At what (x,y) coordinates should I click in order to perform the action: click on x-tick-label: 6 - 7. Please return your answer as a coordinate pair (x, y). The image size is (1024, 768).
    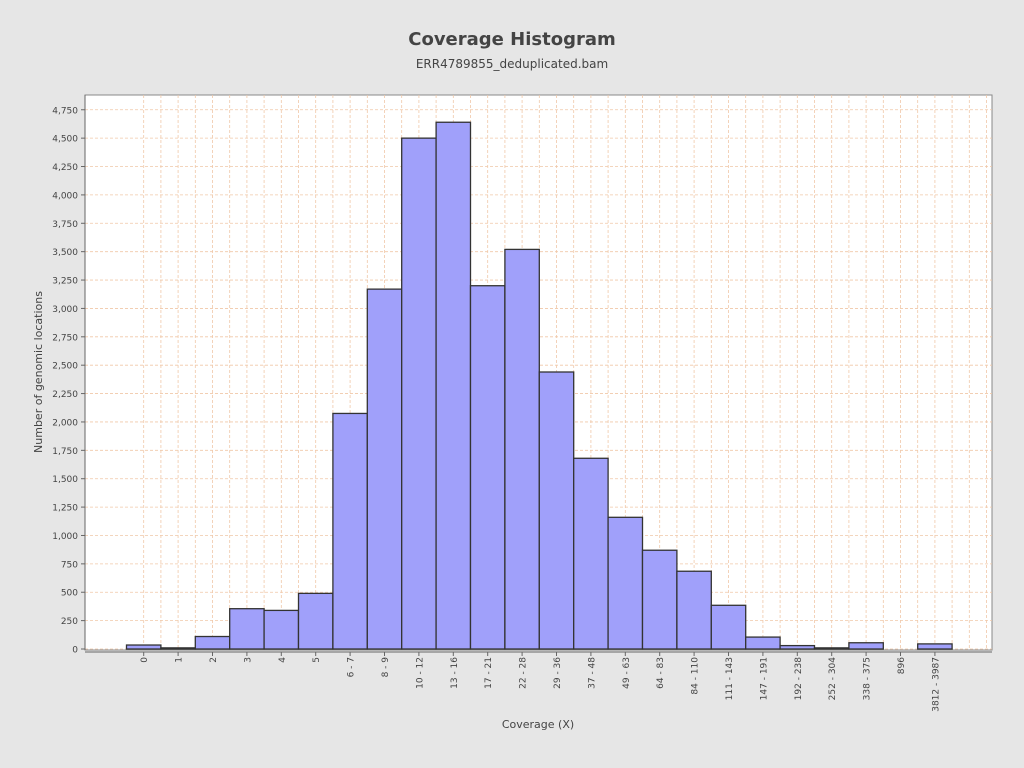
    Looking at the image, I should click on (352, 667).